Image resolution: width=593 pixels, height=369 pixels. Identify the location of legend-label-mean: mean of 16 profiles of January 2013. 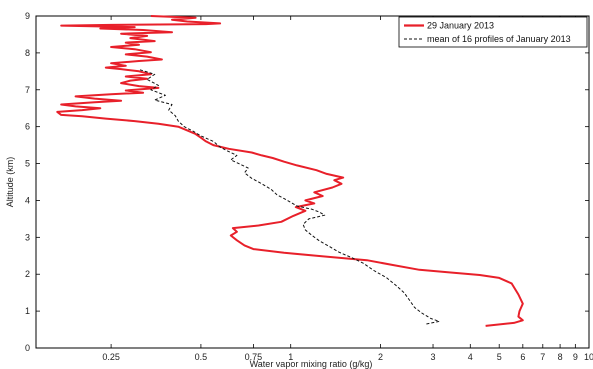
(499, 39).